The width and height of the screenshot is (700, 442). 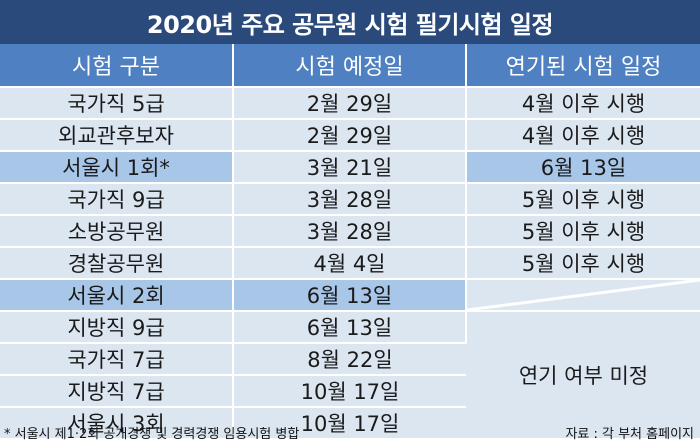 I want to click on table-row: 서울시 3회 10월 17일, so click(x=350, y=423).